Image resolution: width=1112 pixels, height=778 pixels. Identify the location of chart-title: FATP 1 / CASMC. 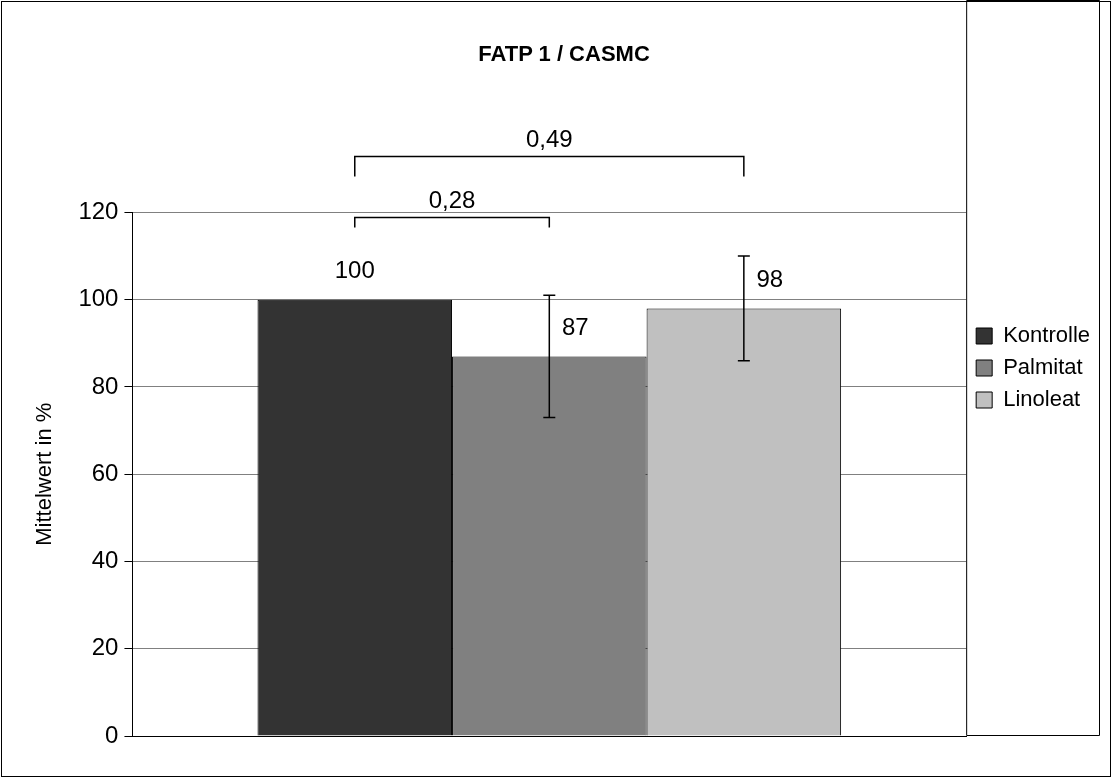
(564, 54).